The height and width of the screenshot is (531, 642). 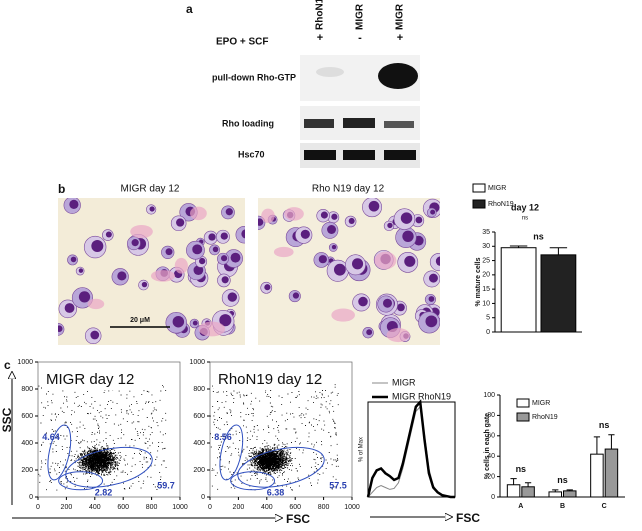 I want to click on y-tick-label: 40, so click(x=491, y=456).